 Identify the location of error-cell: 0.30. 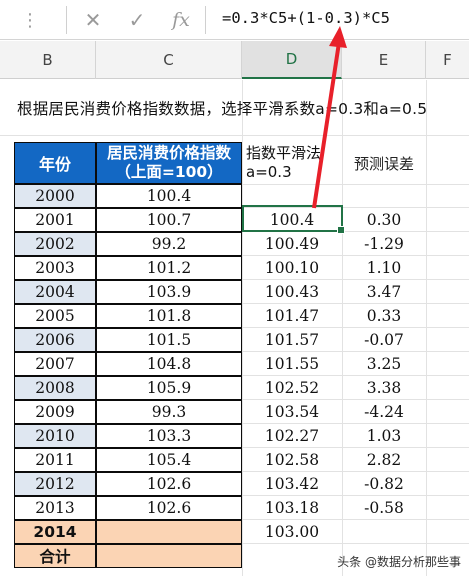
(384, 220).